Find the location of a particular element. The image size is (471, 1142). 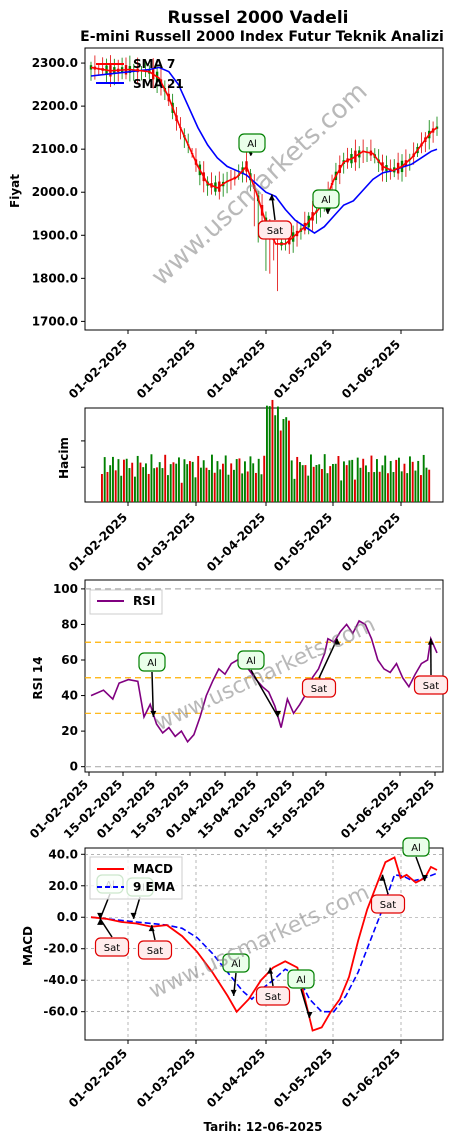

x-tick-label: 01-04-2025 is located at coordinates (236, 1078).